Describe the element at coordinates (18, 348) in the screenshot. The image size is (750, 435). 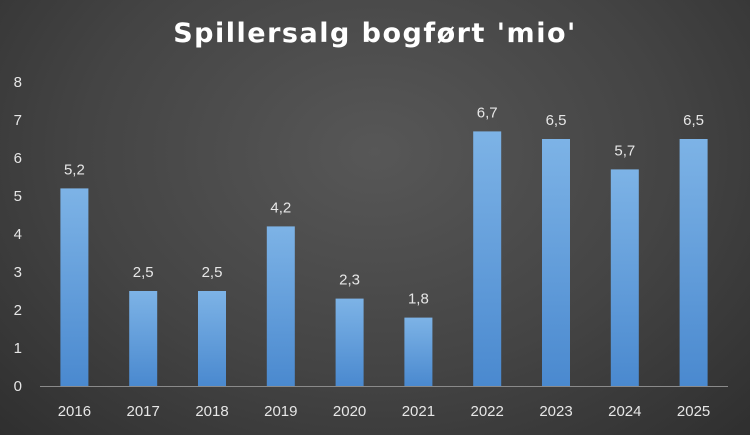
I see `y-tick-label: 1` at that location.